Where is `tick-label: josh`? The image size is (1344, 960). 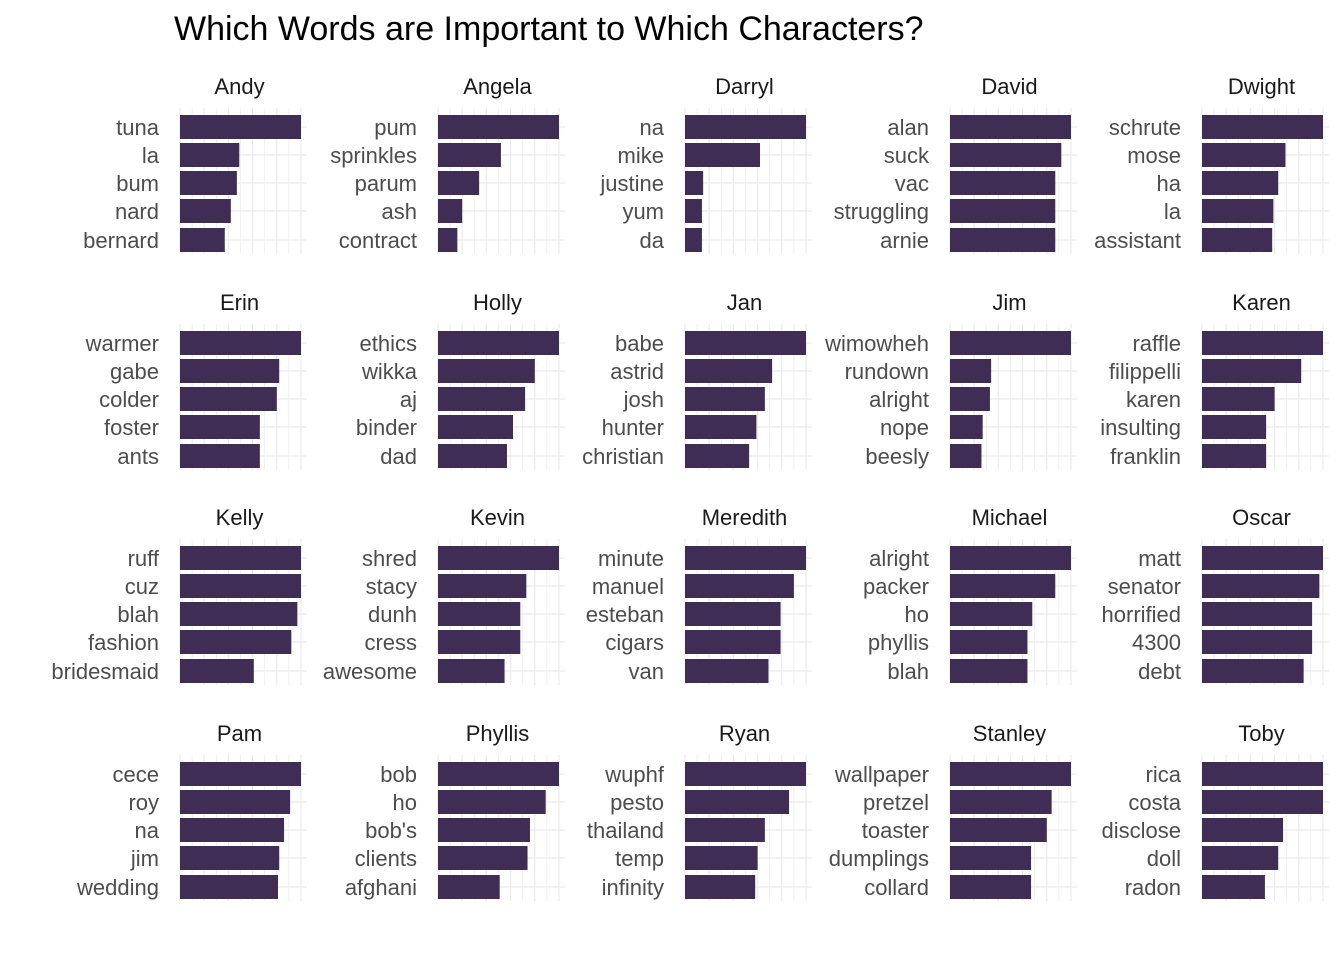 tick-label: josh is located at coordinates (643, 399).